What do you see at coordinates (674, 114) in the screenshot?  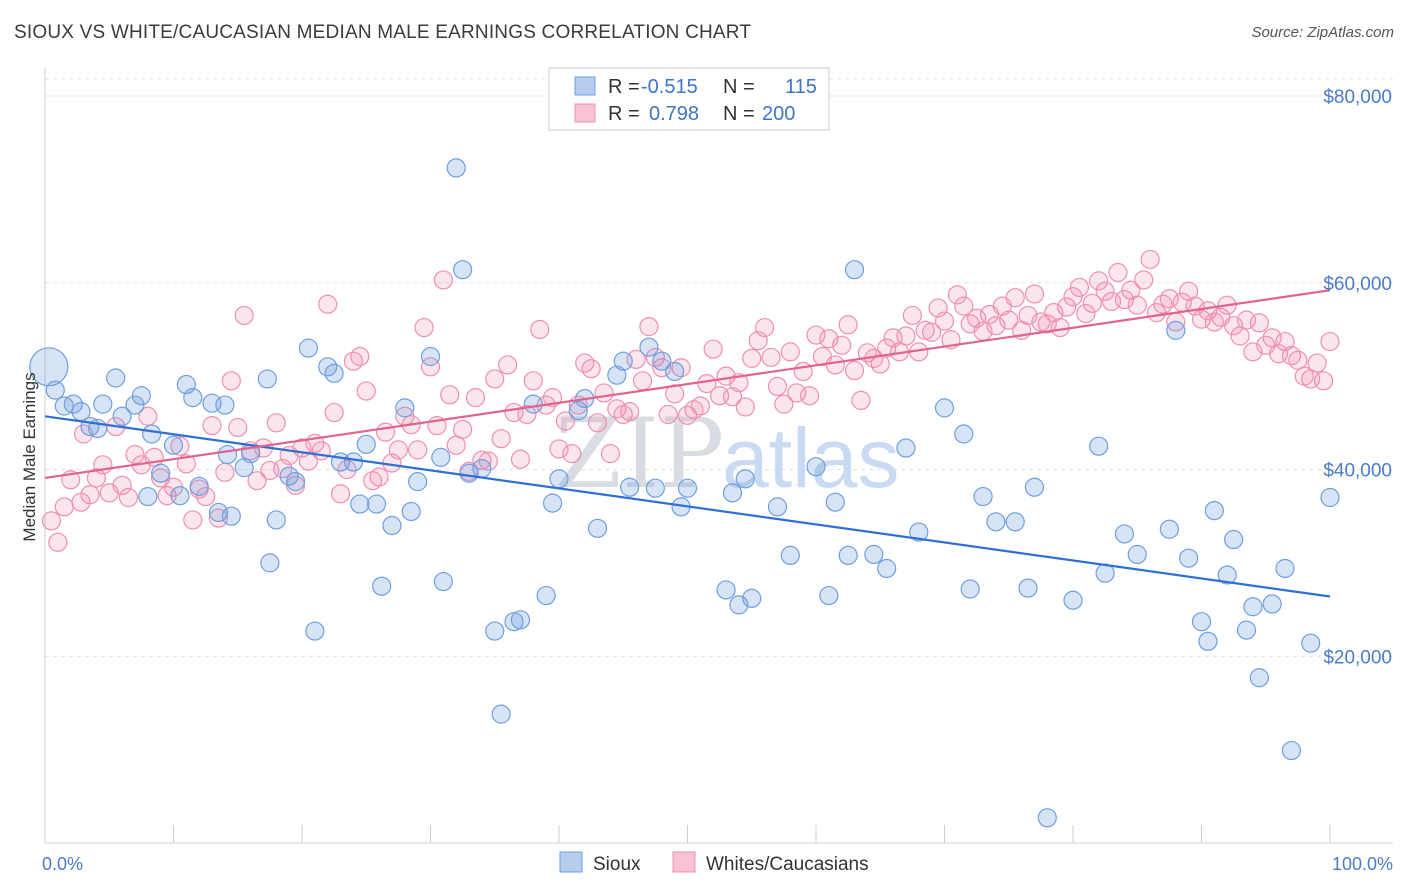 I see `legend-r-value-whites: 0.798` at bounding box center [674, 114].